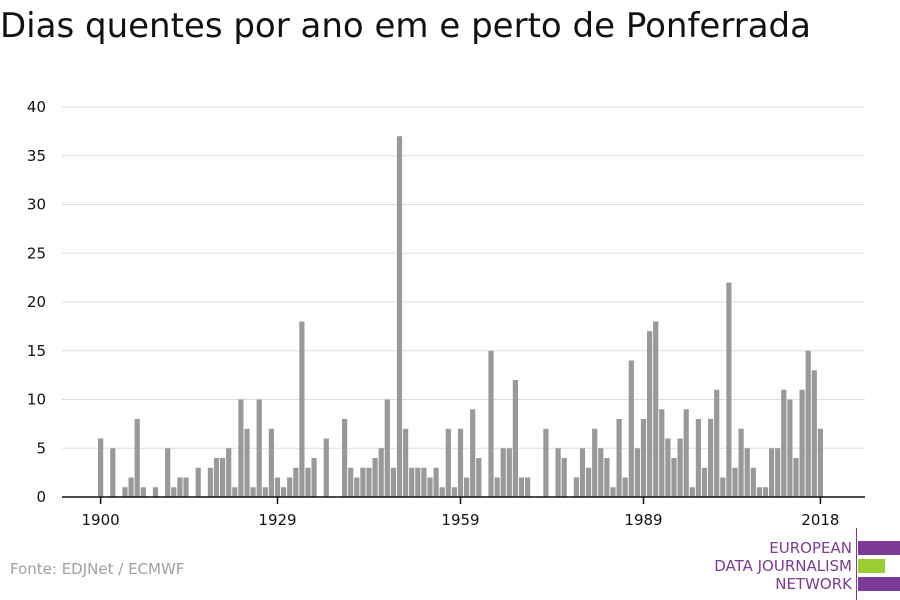 This screenshot has height=600, width=900. Describe the element at coordinates (271, 462) in the screenshot. I see `bar-1928` at that location.